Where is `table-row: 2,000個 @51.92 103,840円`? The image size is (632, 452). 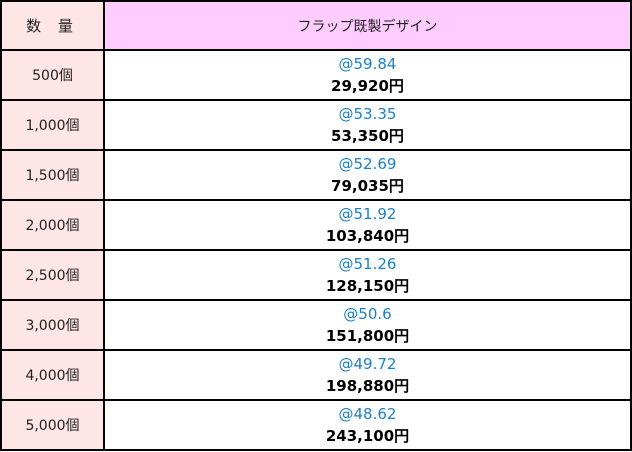
table-row: 2,000個 @51.92 103,840円 is located at coordinates (316, 225).